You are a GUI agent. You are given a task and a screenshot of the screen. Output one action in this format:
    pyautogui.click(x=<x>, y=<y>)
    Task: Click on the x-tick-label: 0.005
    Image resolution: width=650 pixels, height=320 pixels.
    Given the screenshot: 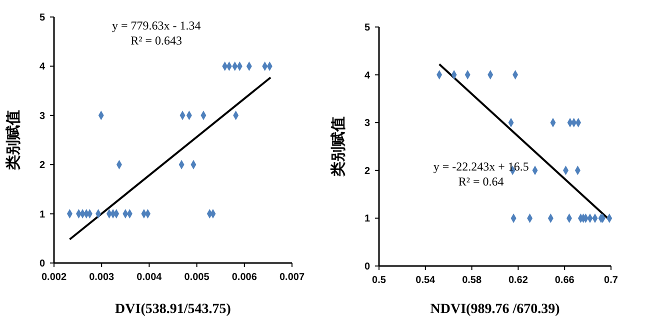 What is the action you would take?
    pyautogui.click(x=197, y=277)
    